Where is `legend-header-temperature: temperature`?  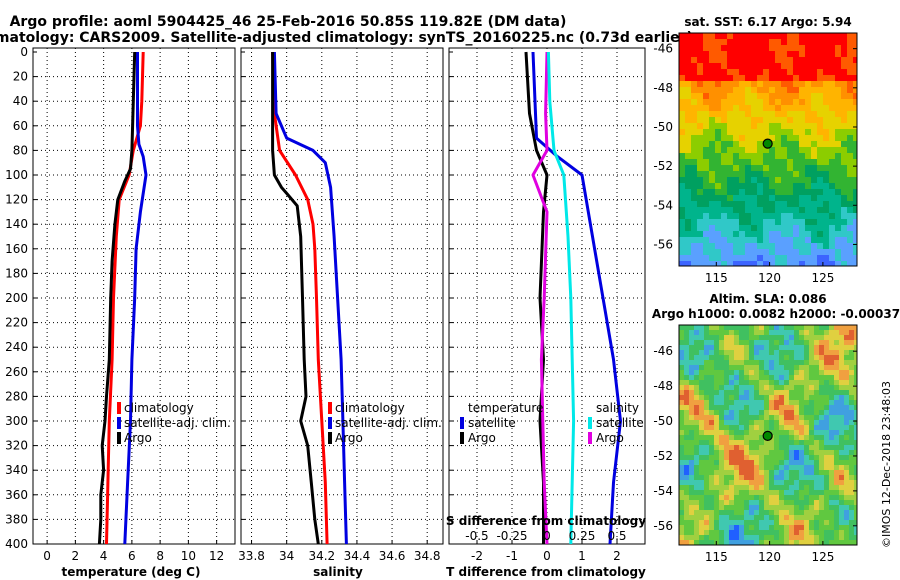
legend-header-temperature: temperature is located at coordinates (505, 408).